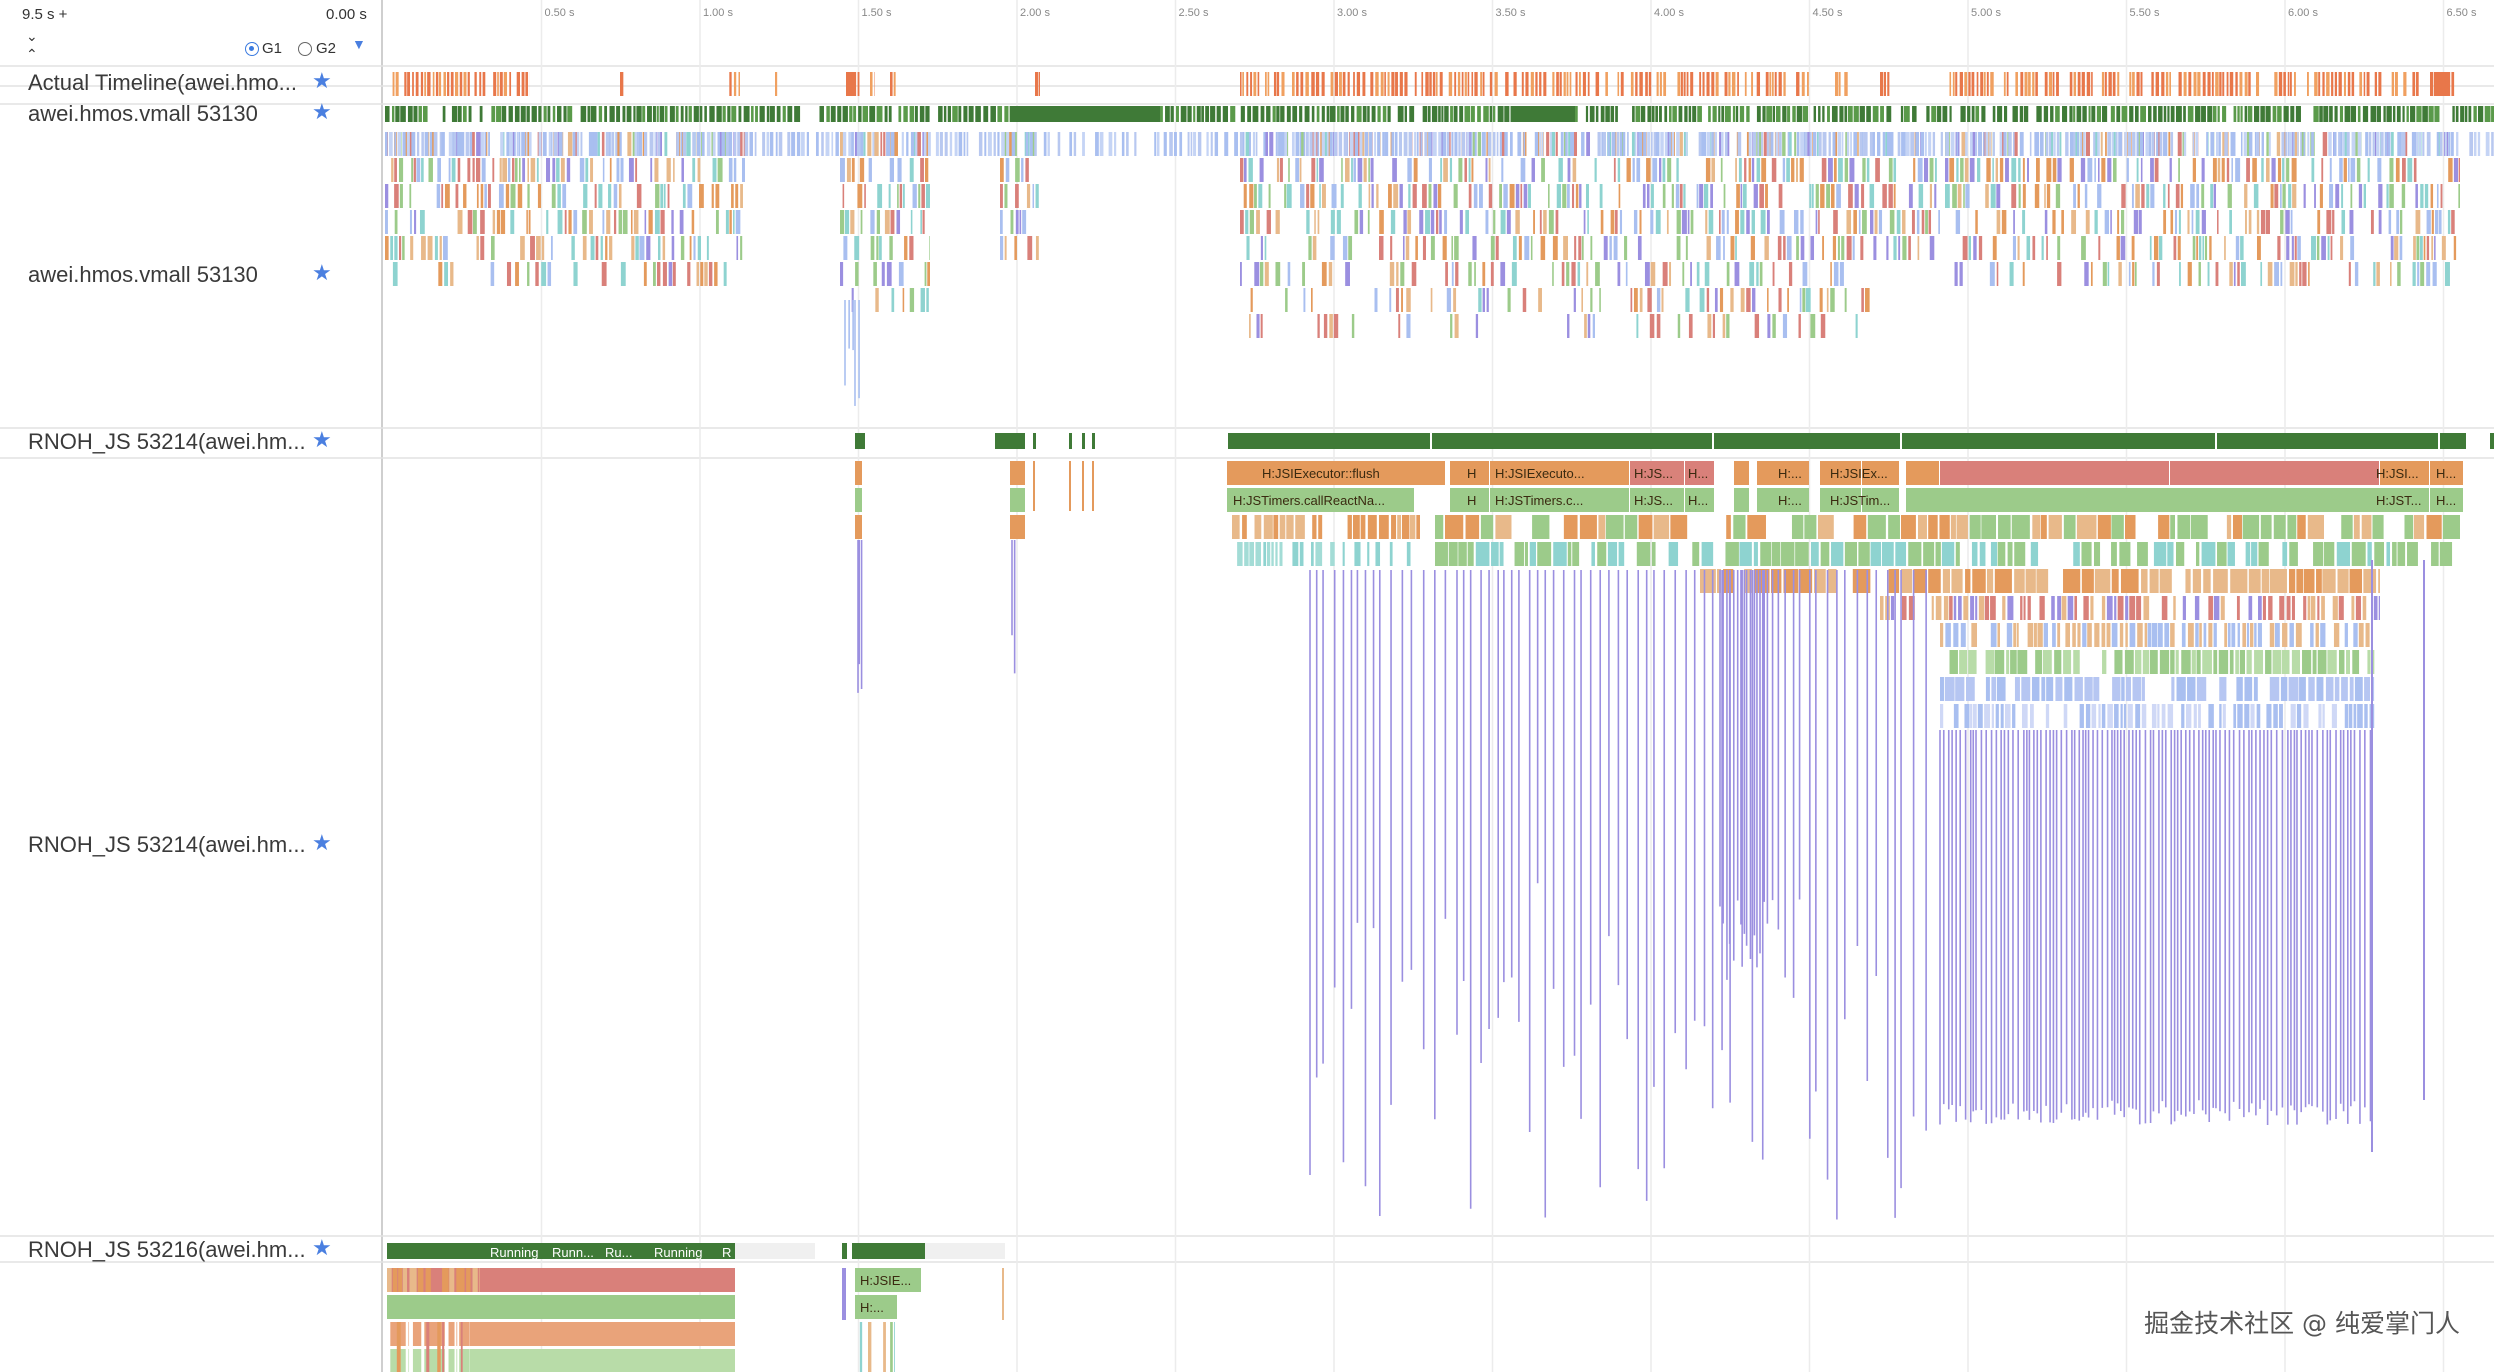 The image size is (2494, 1372). Describe the element at coordinates (45, 14) in the screenshot. I see `range-label: 9.5 s +` at that location.